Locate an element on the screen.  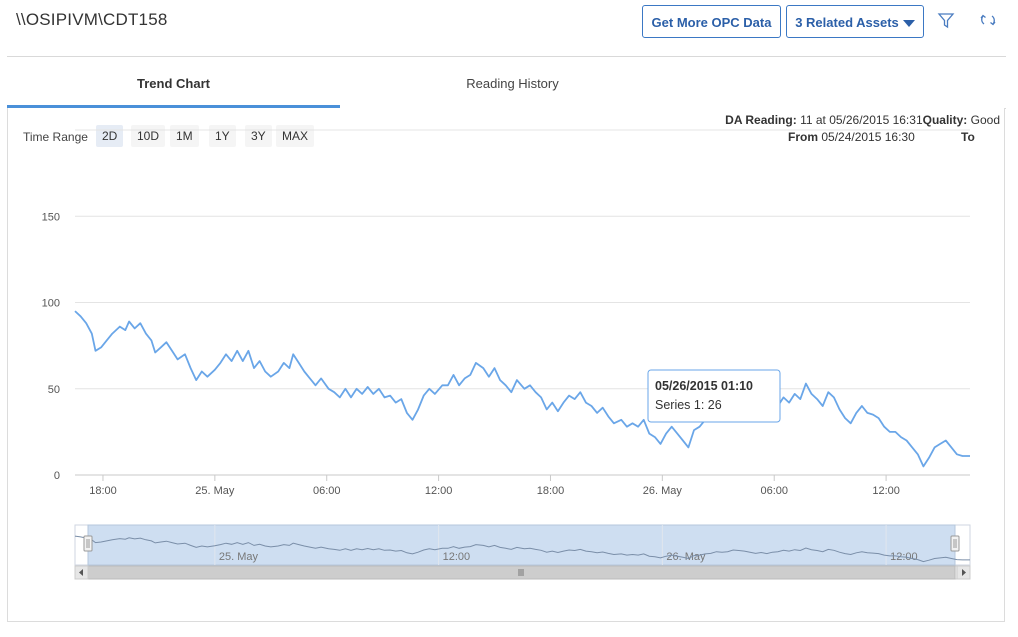
time-range-label: Time Range is located at coordinates (55, 137).